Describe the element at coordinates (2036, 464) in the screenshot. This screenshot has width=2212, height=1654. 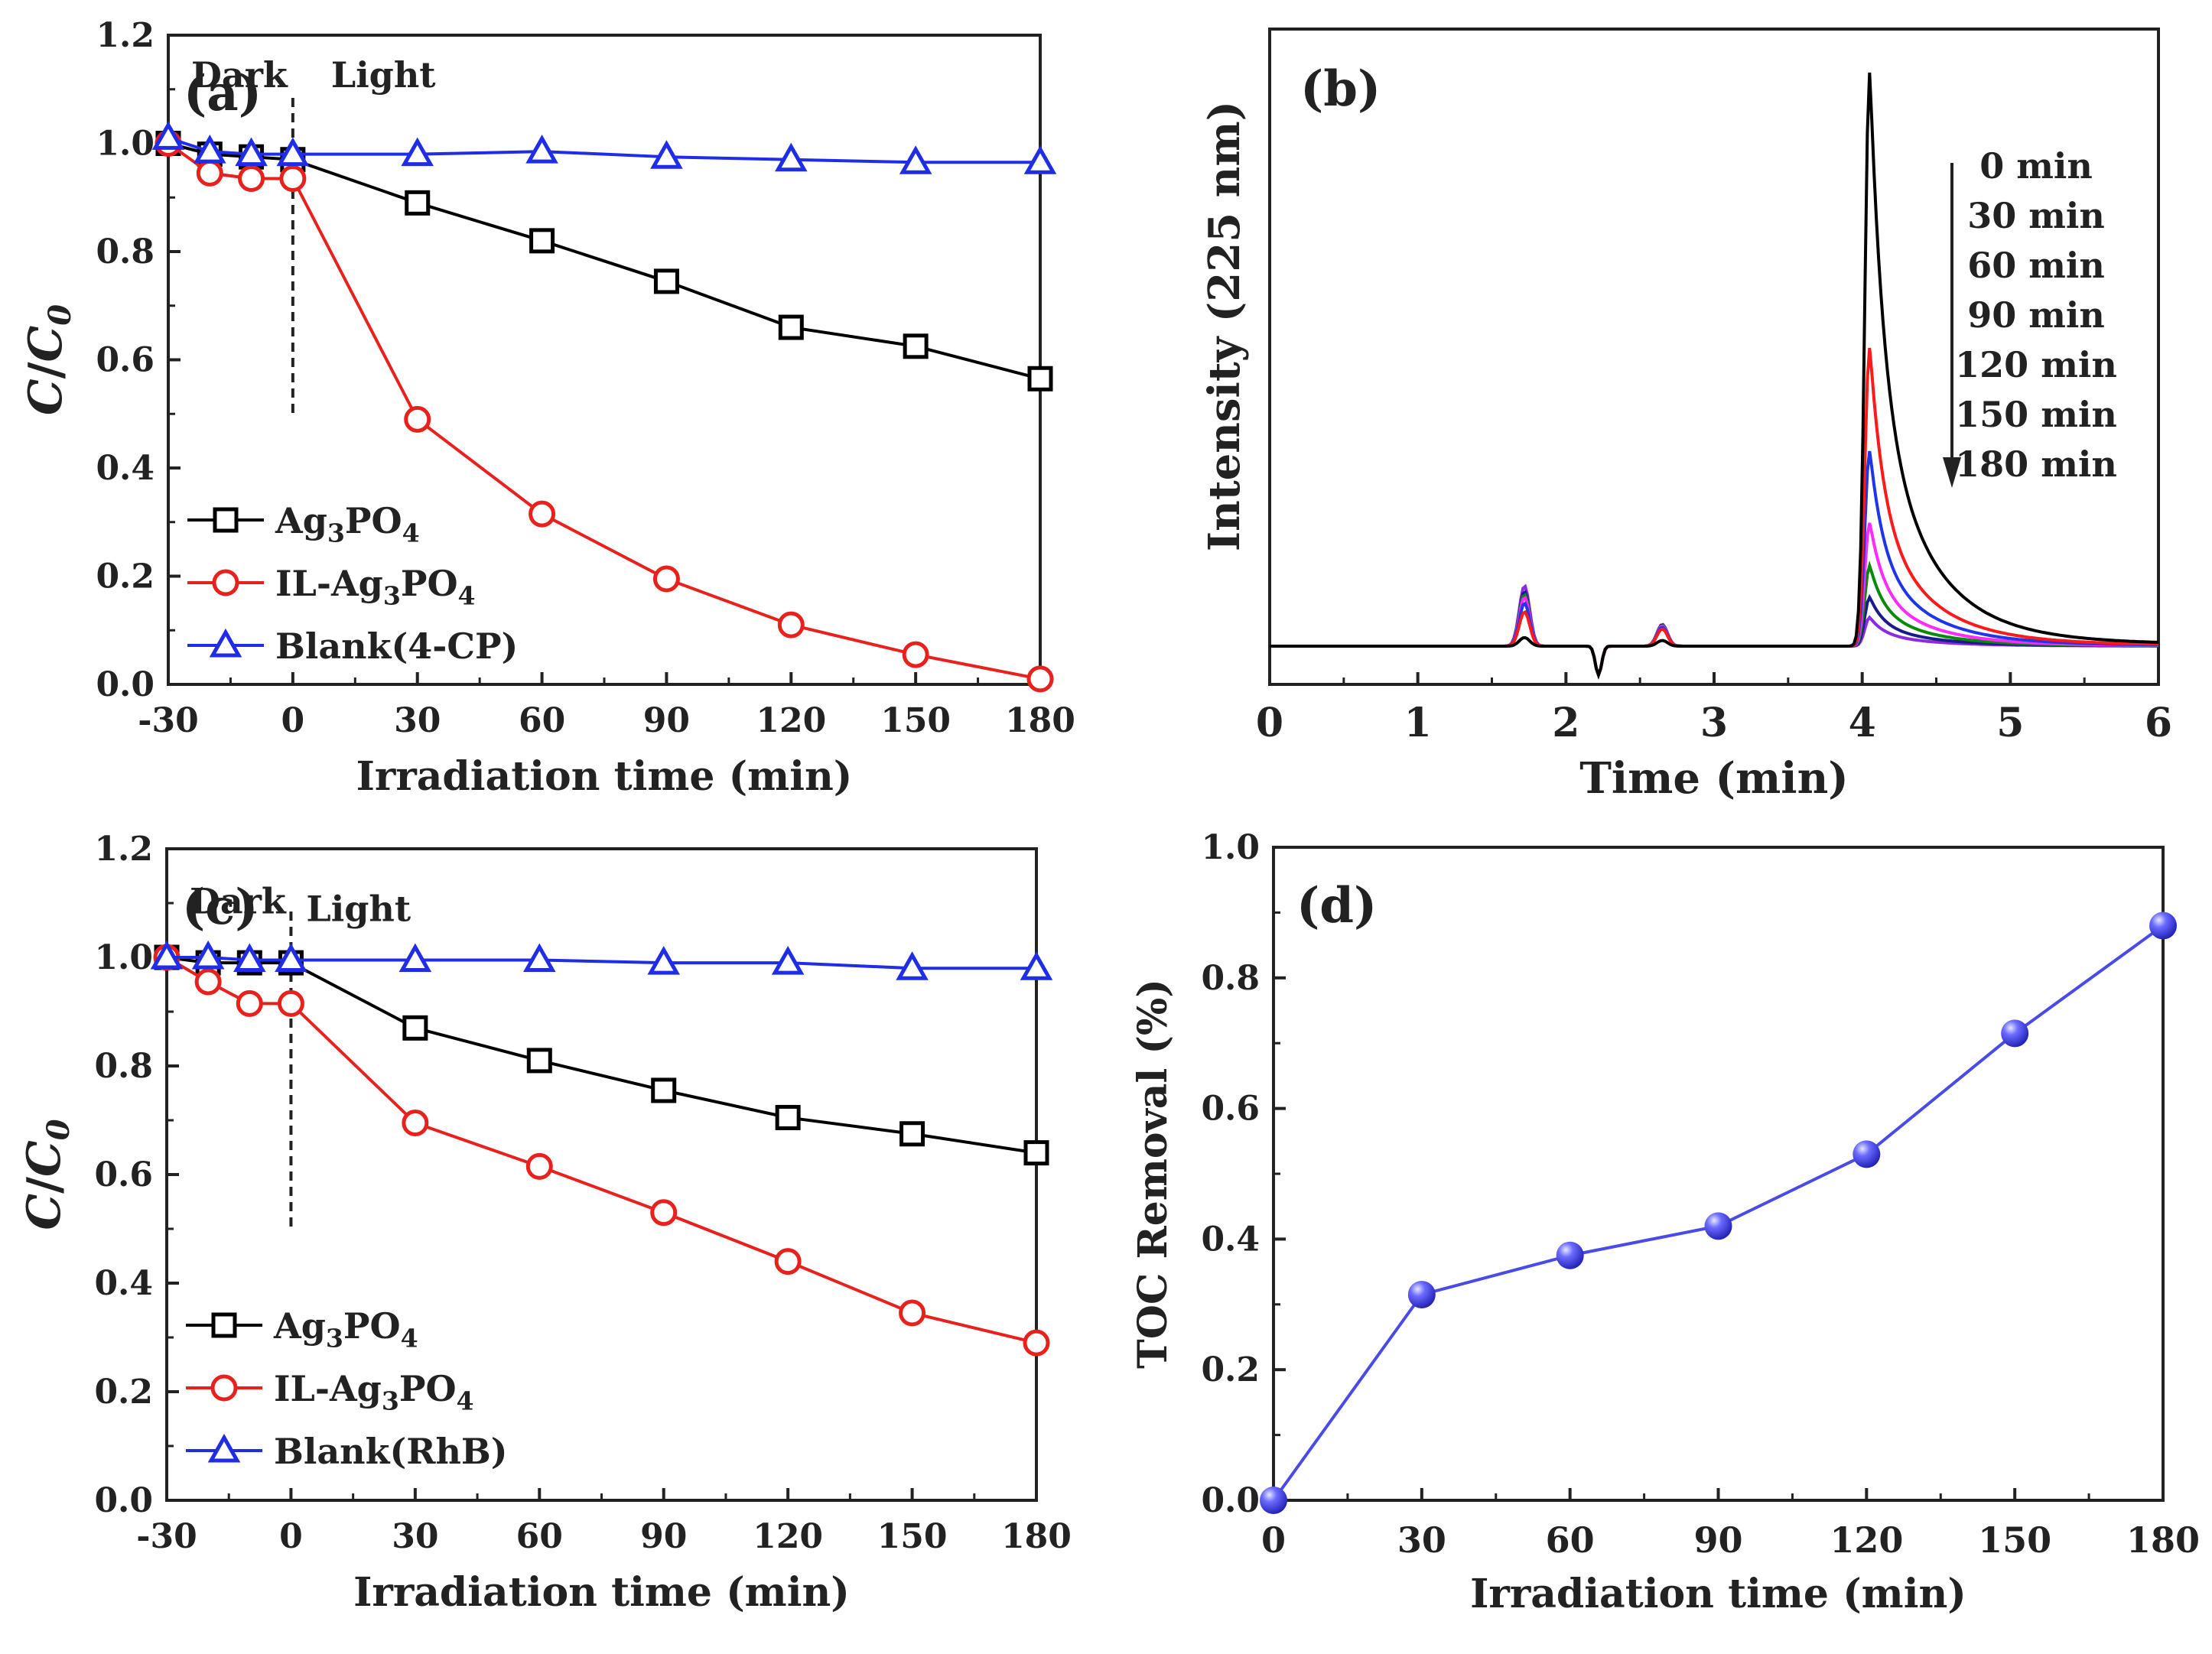
I see `time-legend-label: 180 min` at that location.